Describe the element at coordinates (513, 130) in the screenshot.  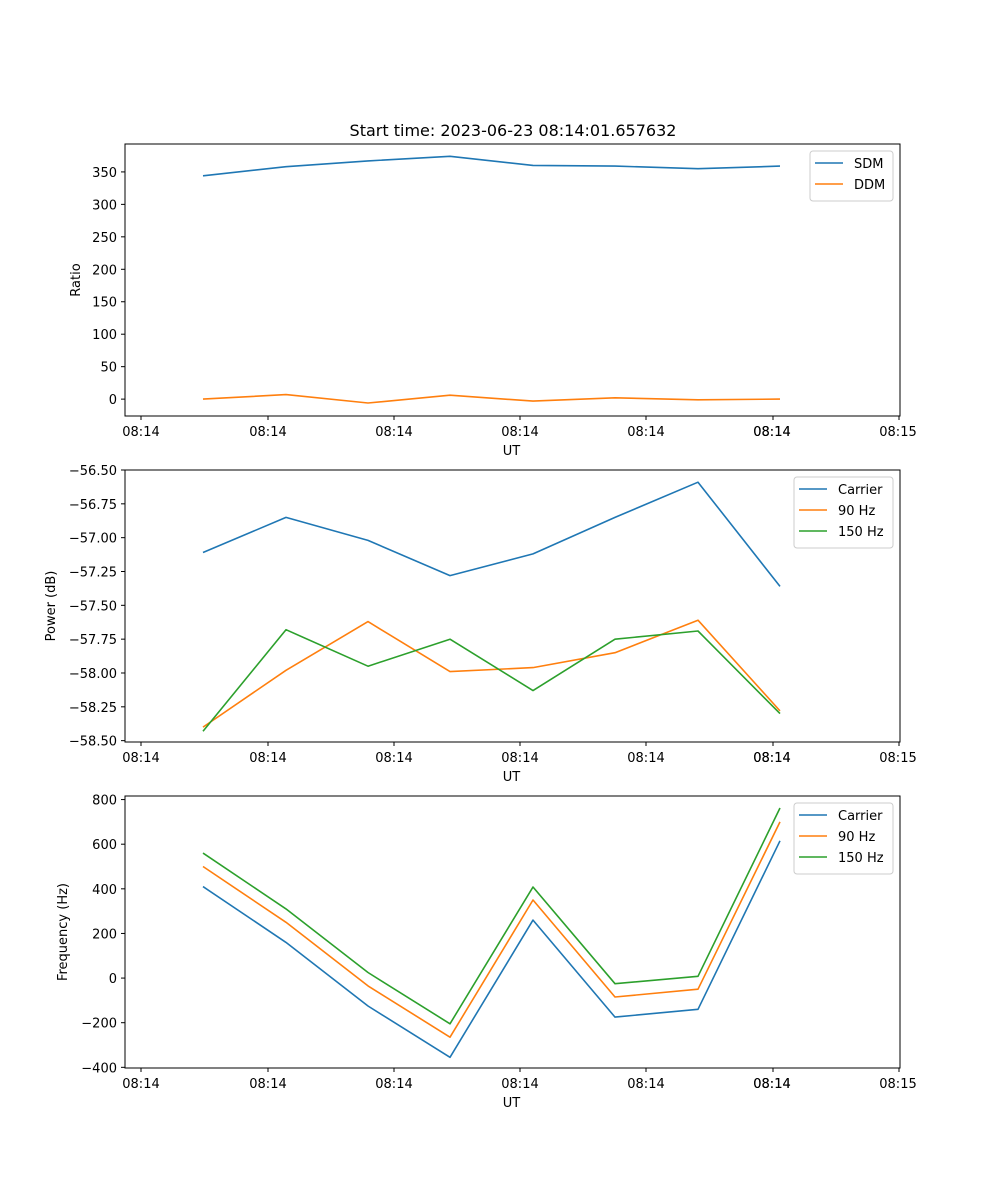
I see `chart-title: Start time: 2023-06-23 08:14:01.657632` at that location.